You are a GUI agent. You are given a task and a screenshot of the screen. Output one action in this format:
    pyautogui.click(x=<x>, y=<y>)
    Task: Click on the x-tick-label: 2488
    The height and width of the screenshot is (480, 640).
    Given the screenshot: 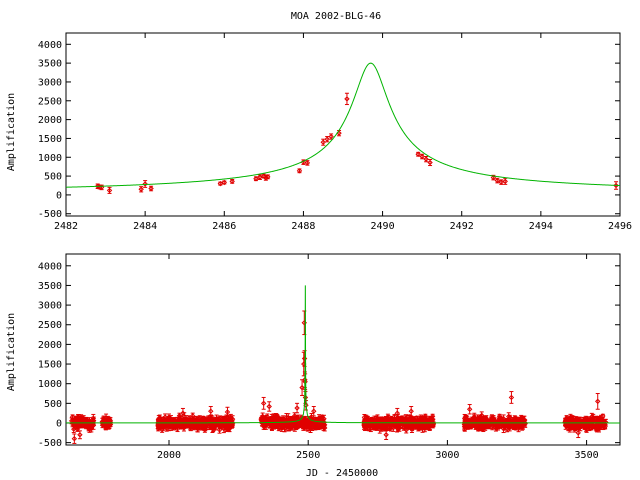 What is the action you would take?
    pyautogui.click(x=303, y=226)
    